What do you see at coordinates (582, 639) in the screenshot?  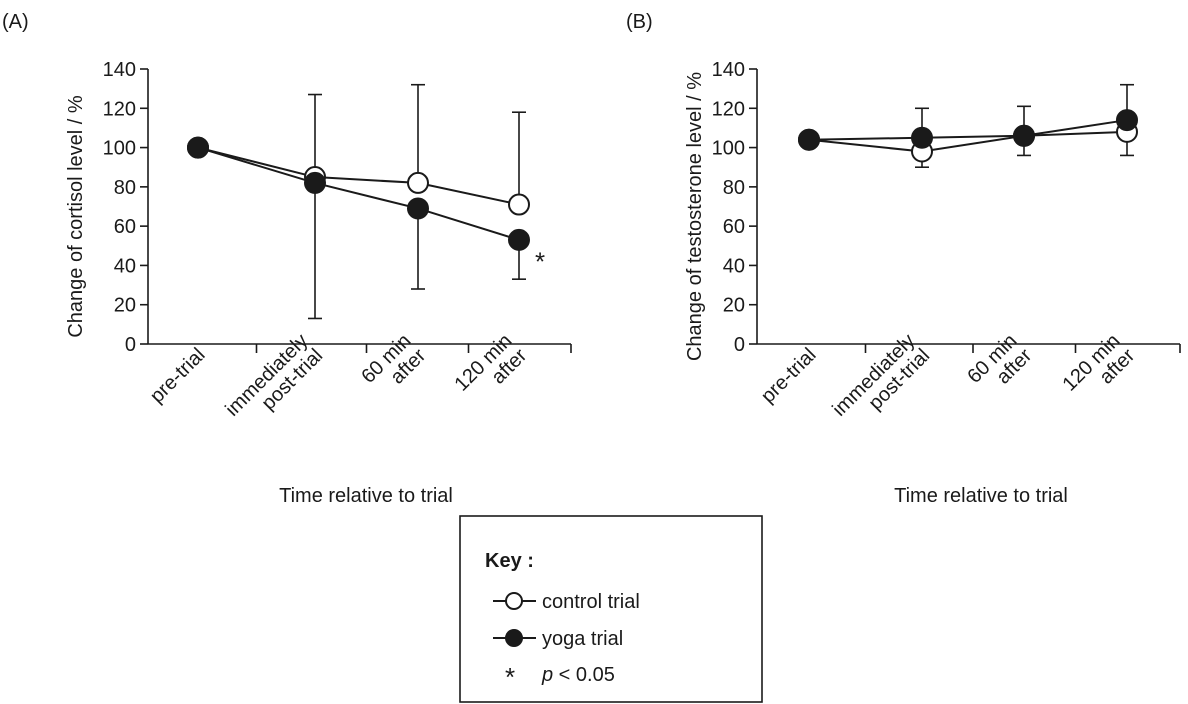 I see `key-yoga-label: yoga trial` at bounding box center [582, 639].